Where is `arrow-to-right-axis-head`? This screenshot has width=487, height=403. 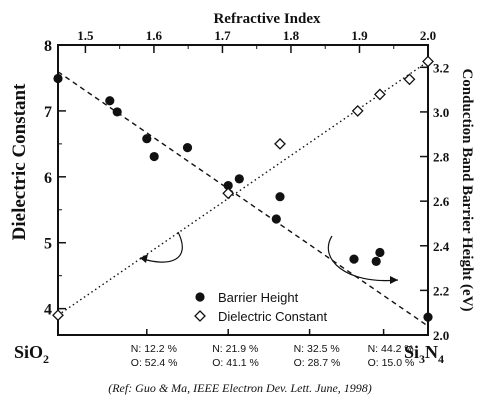
arrow-to-right-axis-head is located at coordinates (394, 280).